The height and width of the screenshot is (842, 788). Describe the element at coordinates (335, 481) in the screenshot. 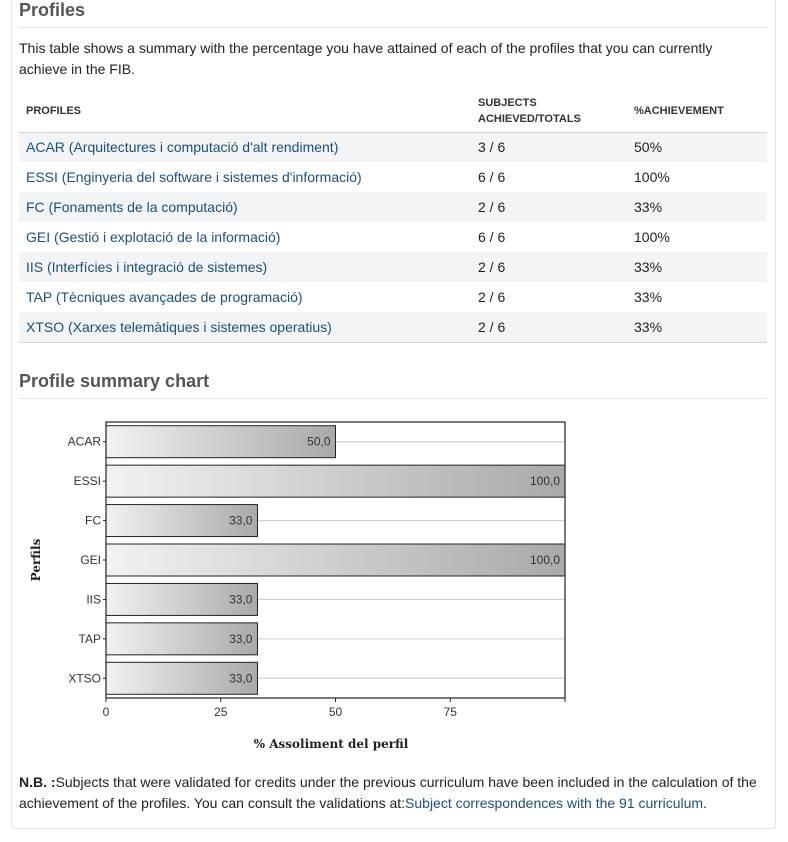

I see `bar-essi` at that location.